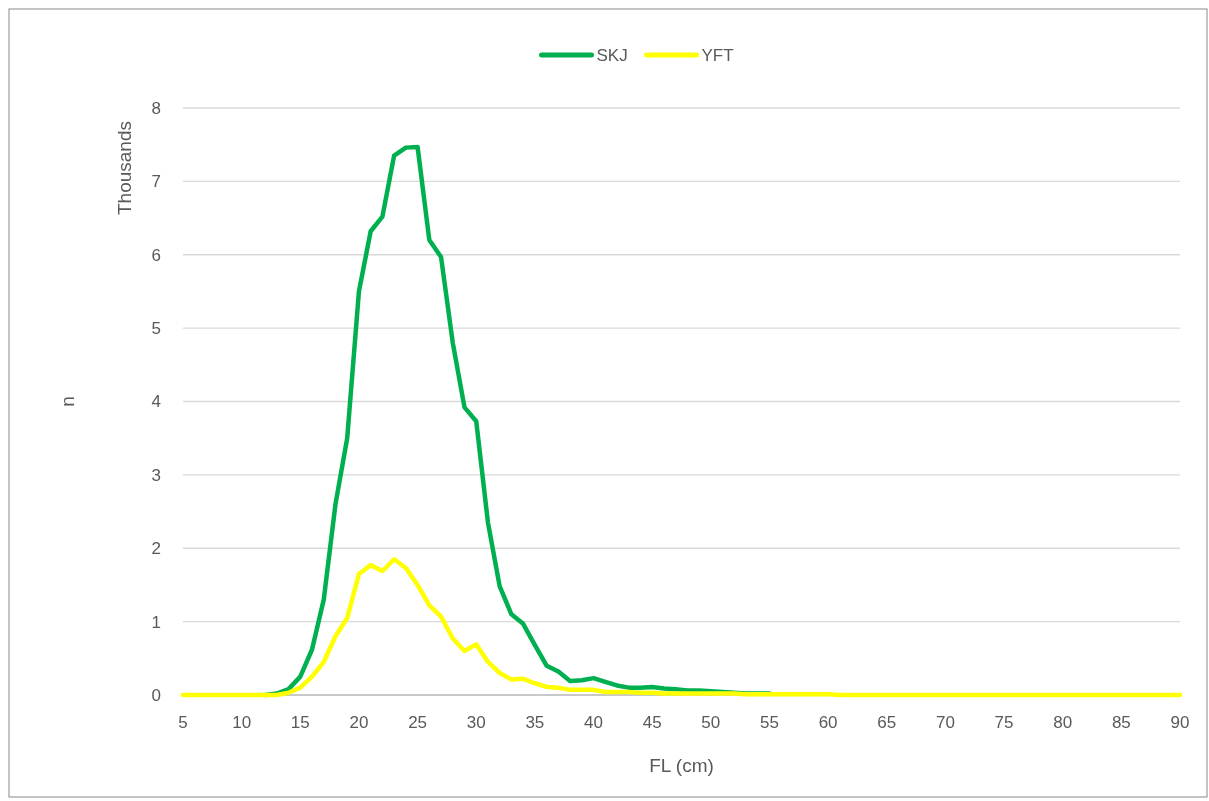  I want to click on x-tick-label: 70, so click(945, 722).